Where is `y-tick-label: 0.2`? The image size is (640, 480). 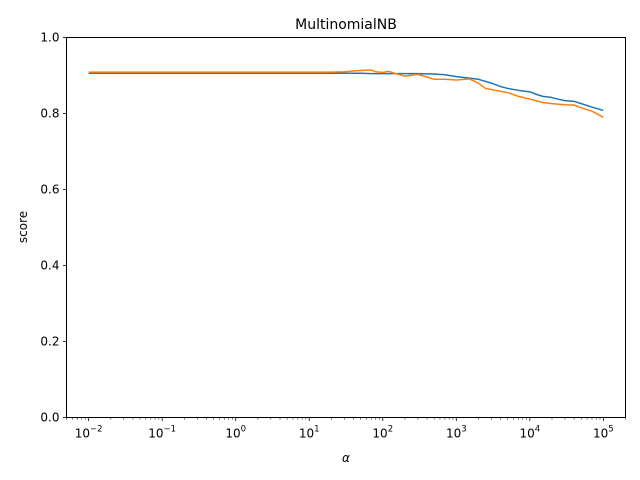
y-tick-label: 0.2 is located at coordinates (49, 342).